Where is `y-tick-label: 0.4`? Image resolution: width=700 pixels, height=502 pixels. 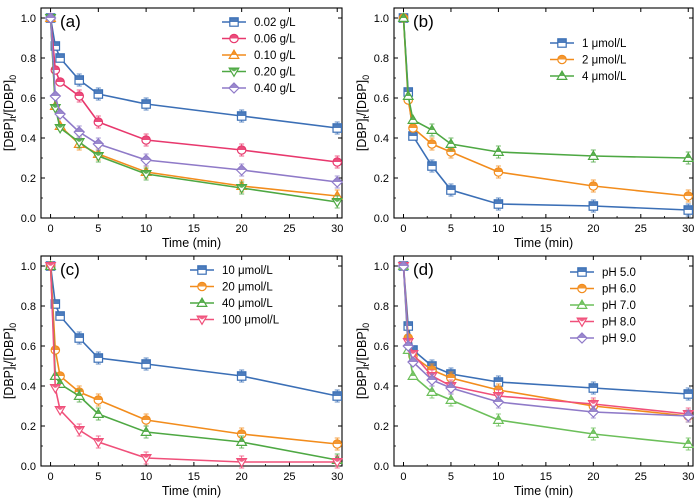 y-tick-label: 0.4 is located at coordinates (28, 387).